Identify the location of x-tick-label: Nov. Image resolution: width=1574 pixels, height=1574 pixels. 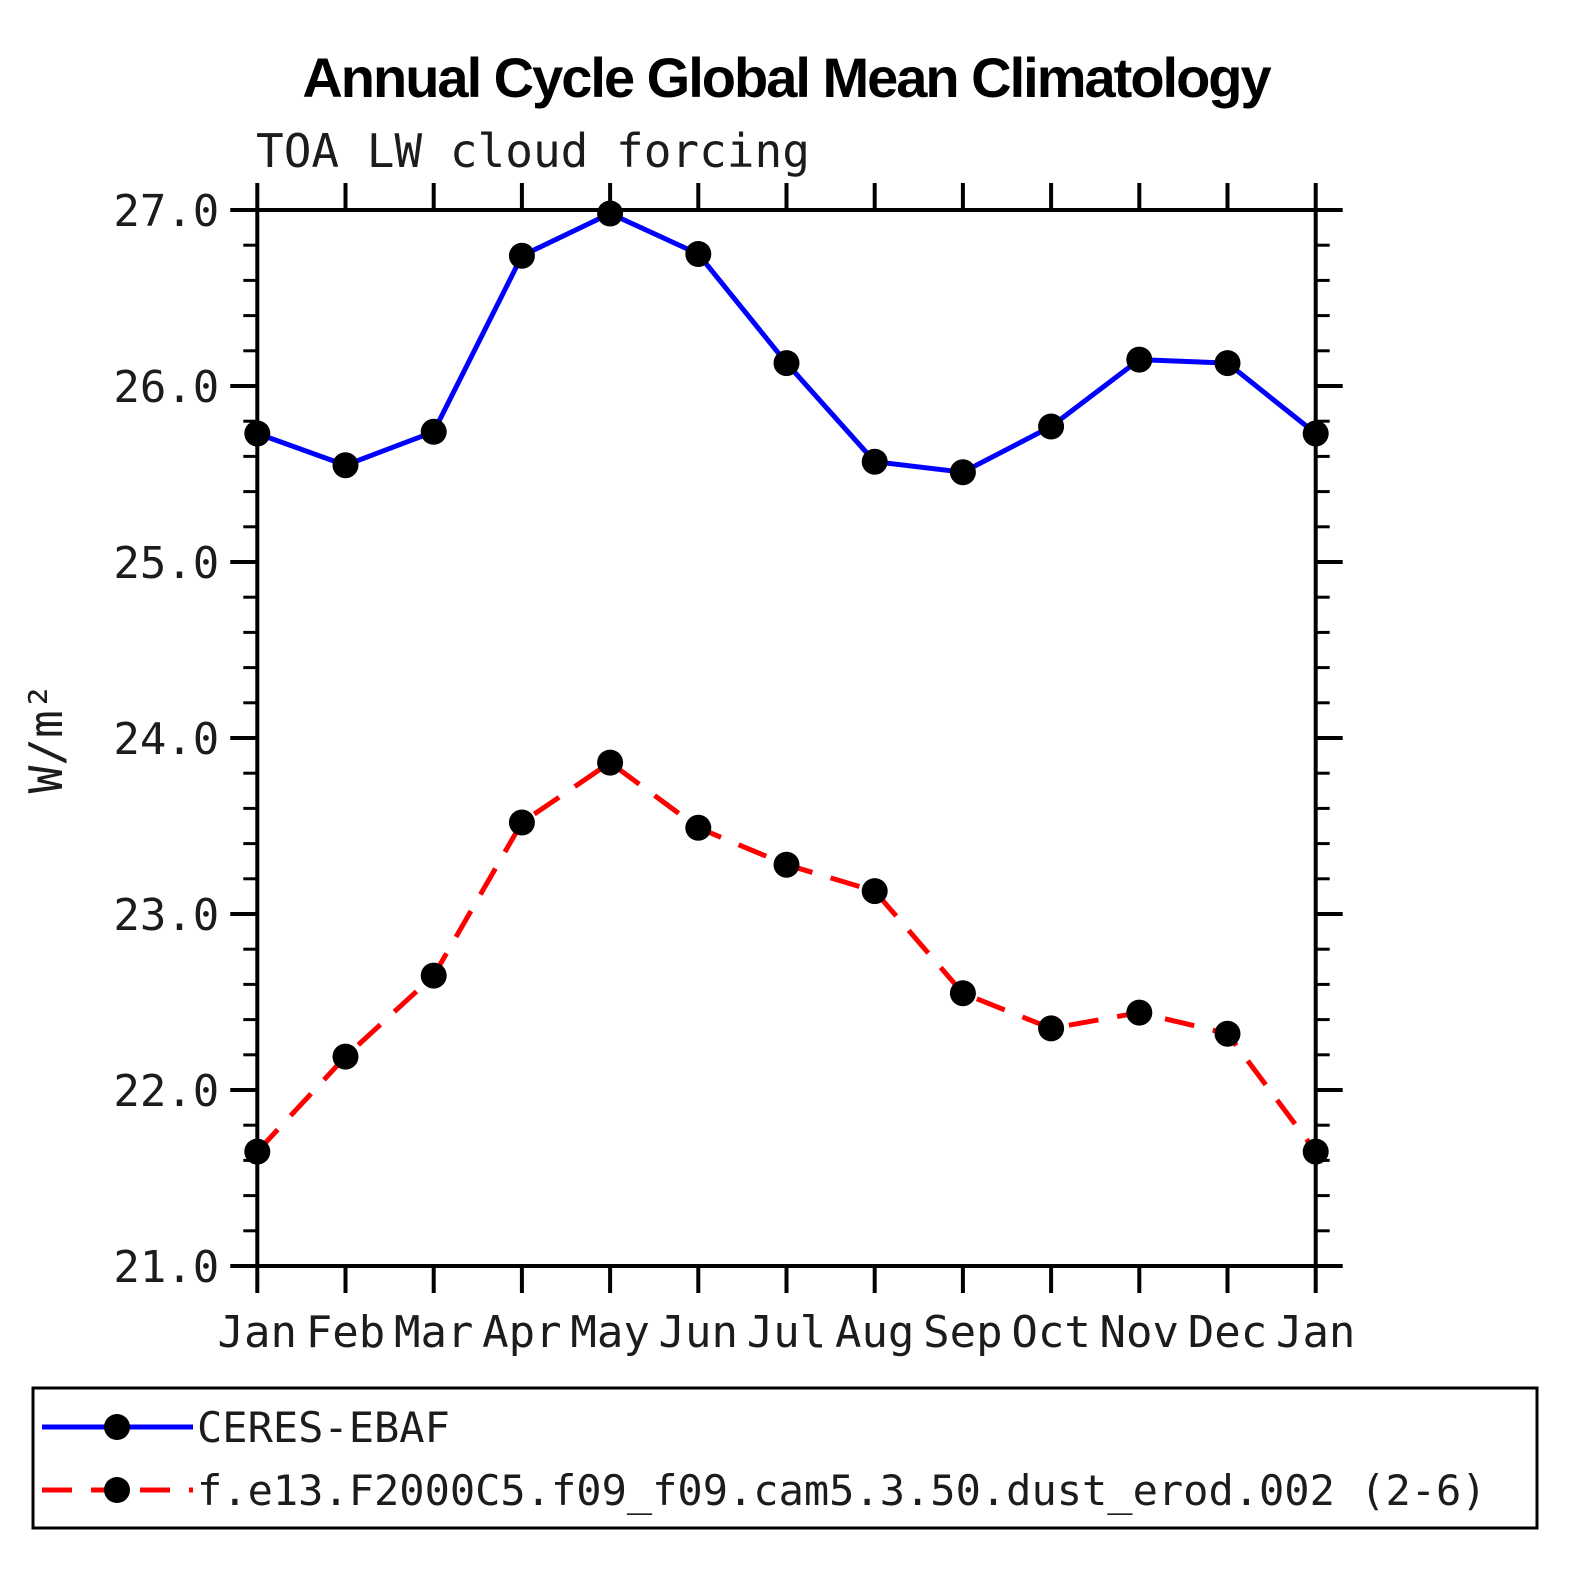
(1139, 1332).